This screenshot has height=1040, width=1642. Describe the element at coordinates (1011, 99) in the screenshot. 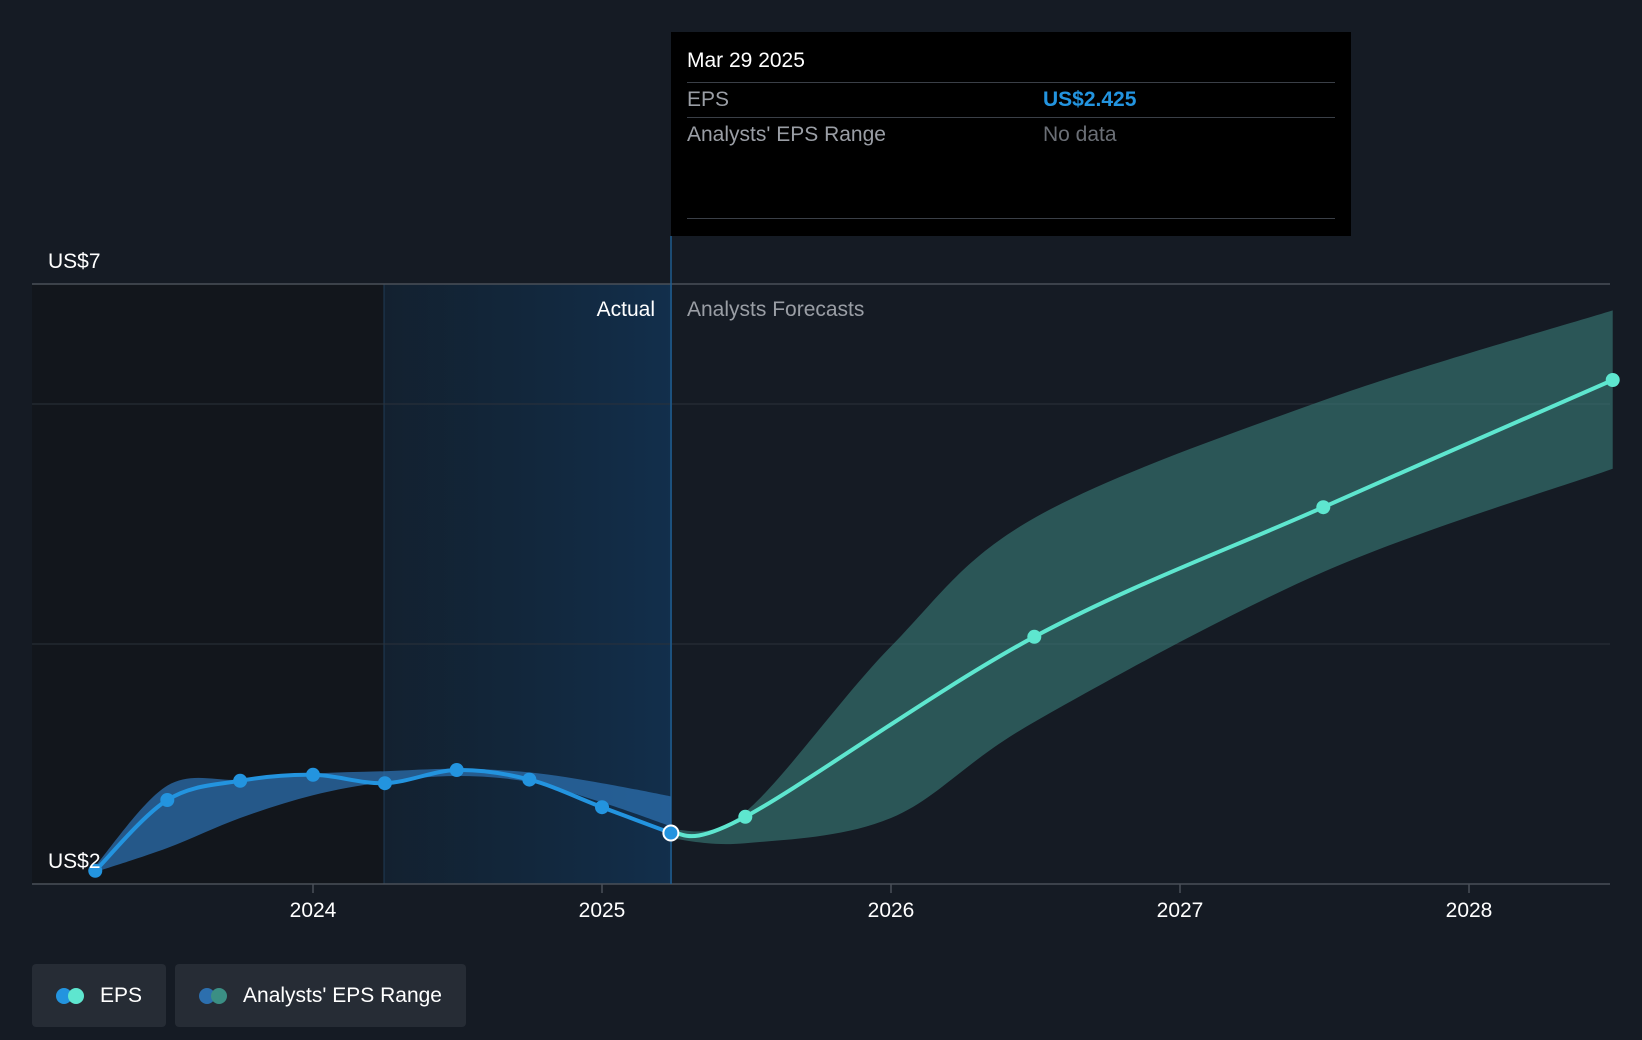

I see `tooltip-row-eps: EPS US$2.425` at that location.